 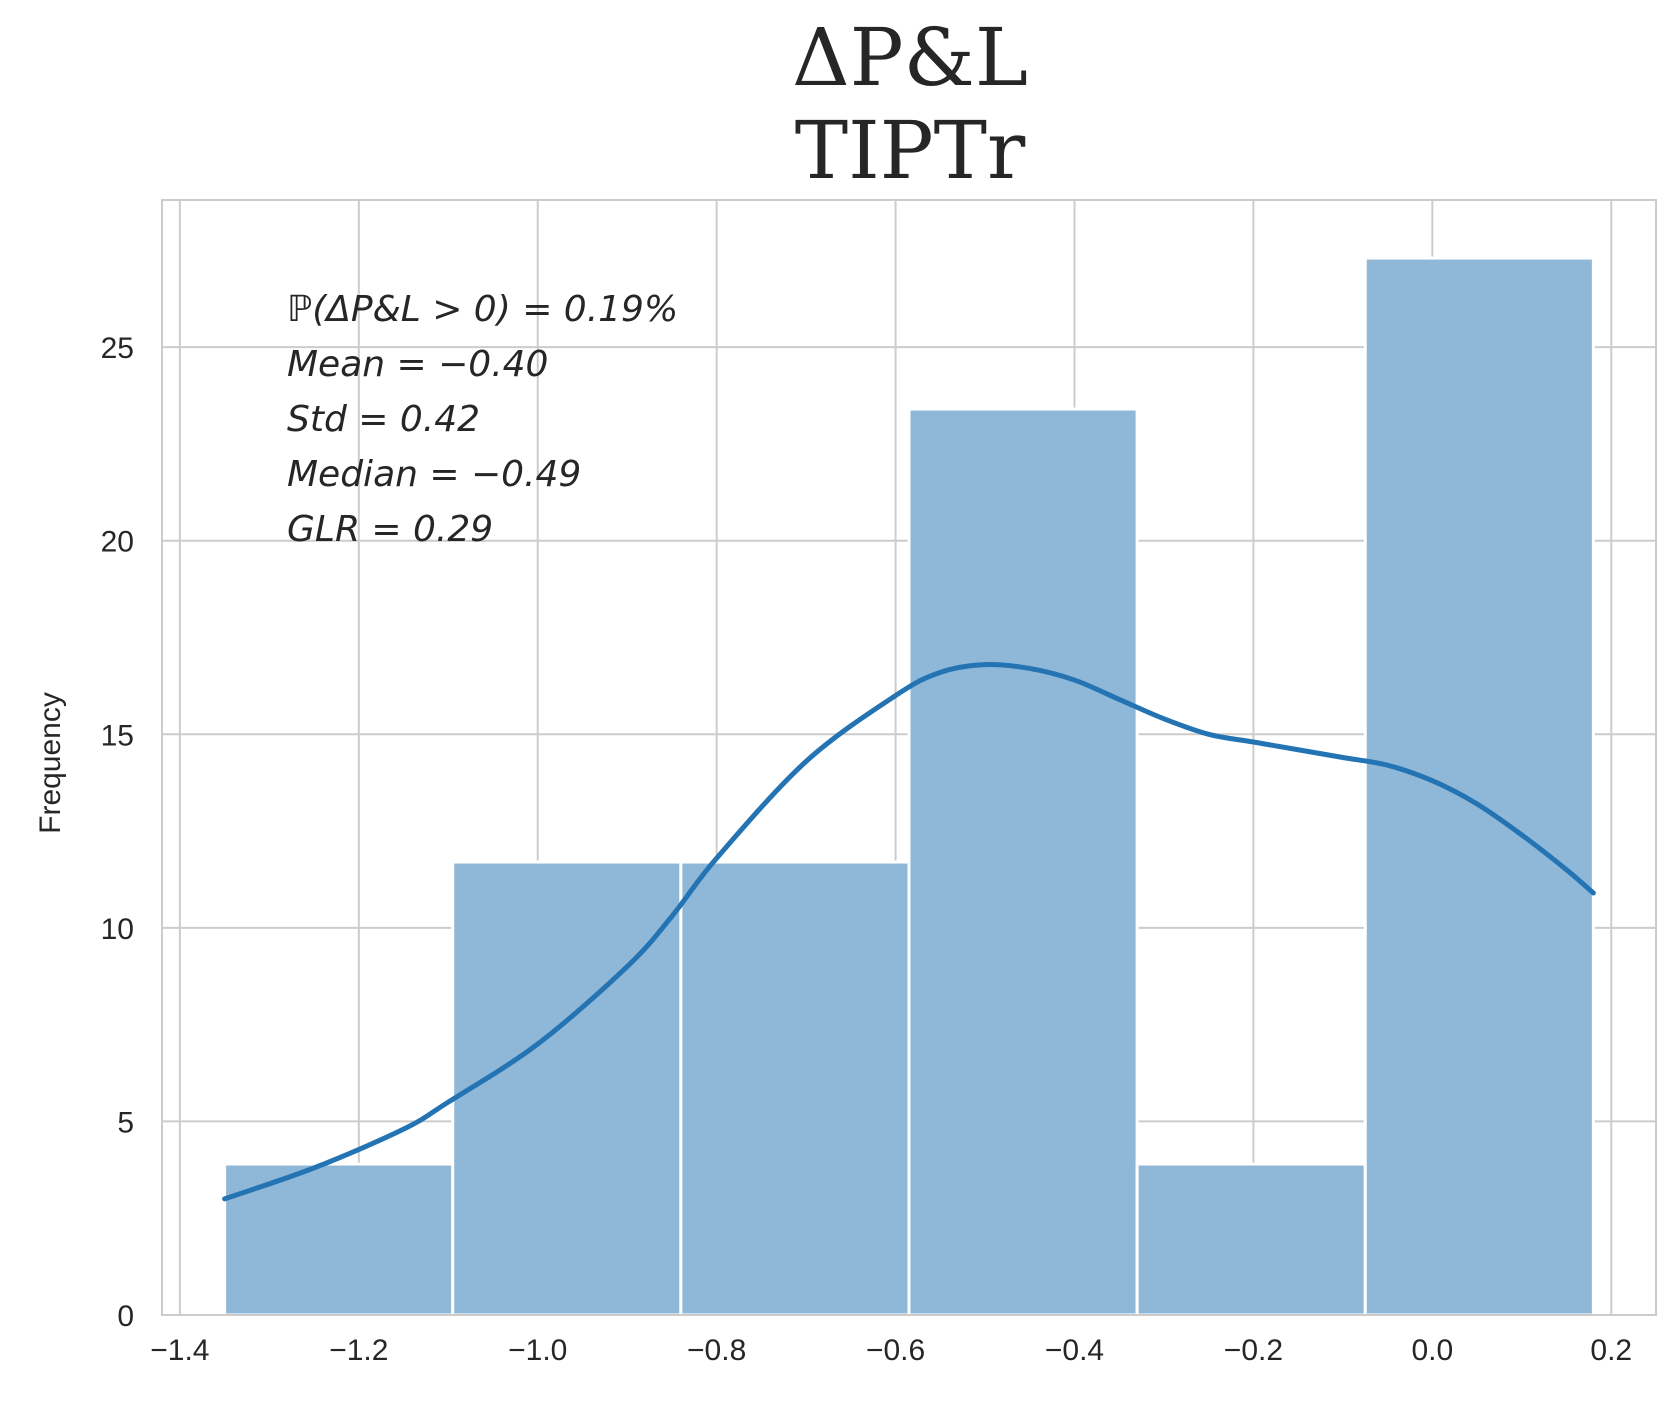 What do you see at coordinates (117, 929) in the screenshot?
I see `y-tick-label: 10` at bounding box center [117, 929].